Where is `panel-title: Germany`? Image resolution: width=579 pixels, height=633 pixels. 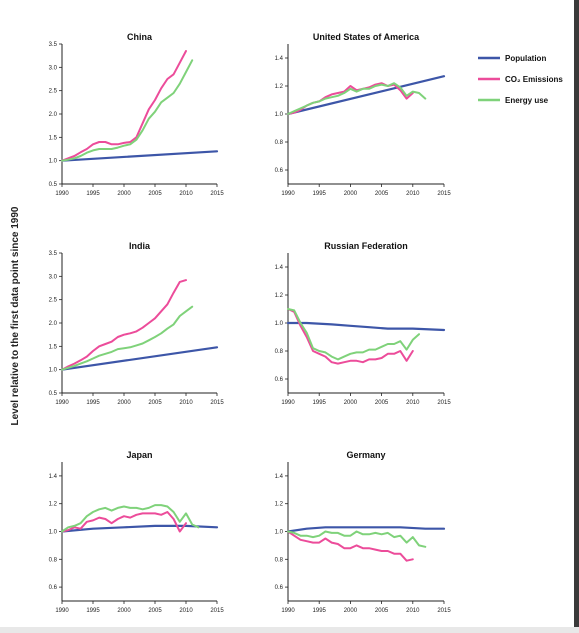
panel-title: Germany is located at coordinates (365, 455).